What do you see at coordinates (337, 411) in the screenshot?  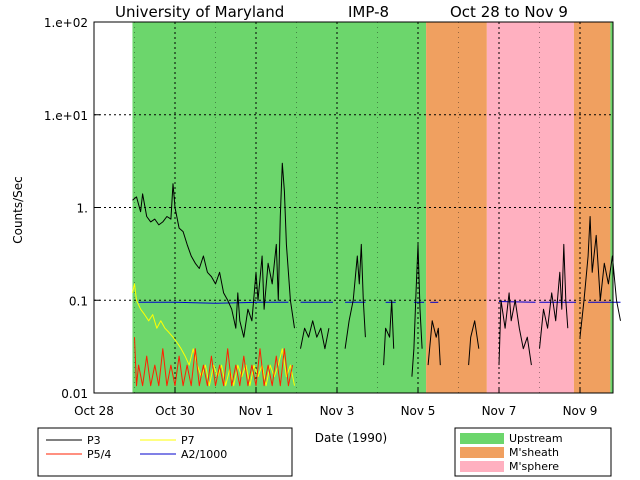 I see `x-tick-label-3: Nov 3` at bounding box center [337, 411].